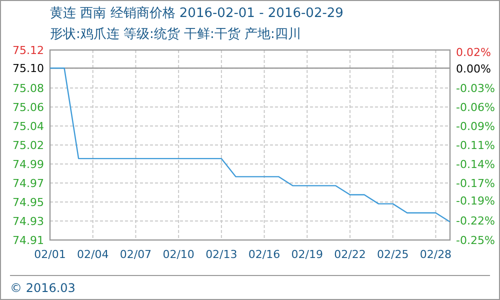  I want to click on y-tick-label: 74.97, so click(28, 183).